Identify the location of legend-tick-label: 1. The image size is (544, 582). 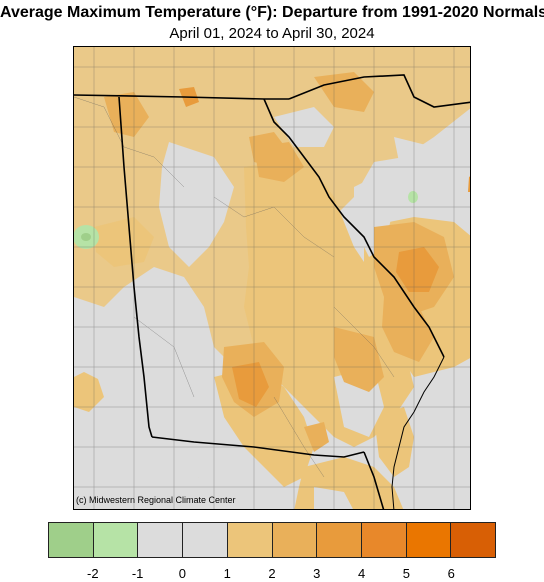
(227, 573).